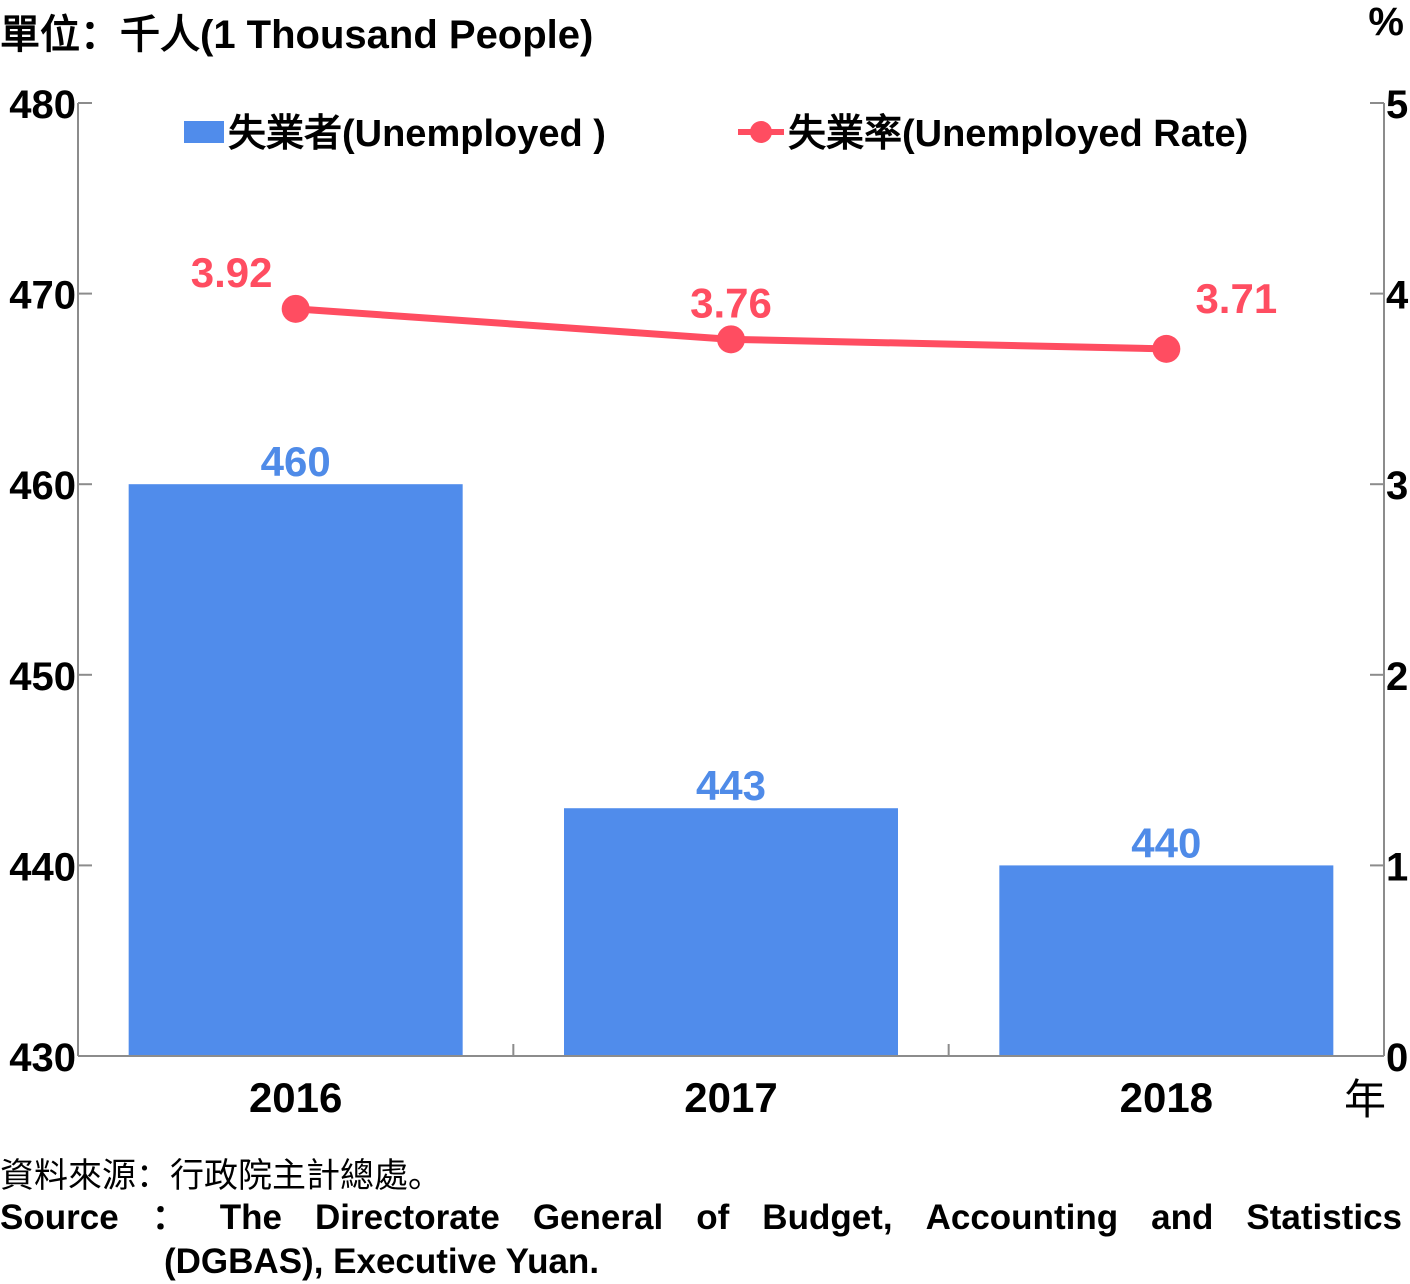  What do you see at coordinates (731, 302) in the screenshot?
I see `rate-data-label: 3.76` at bounding box center [731, 302].